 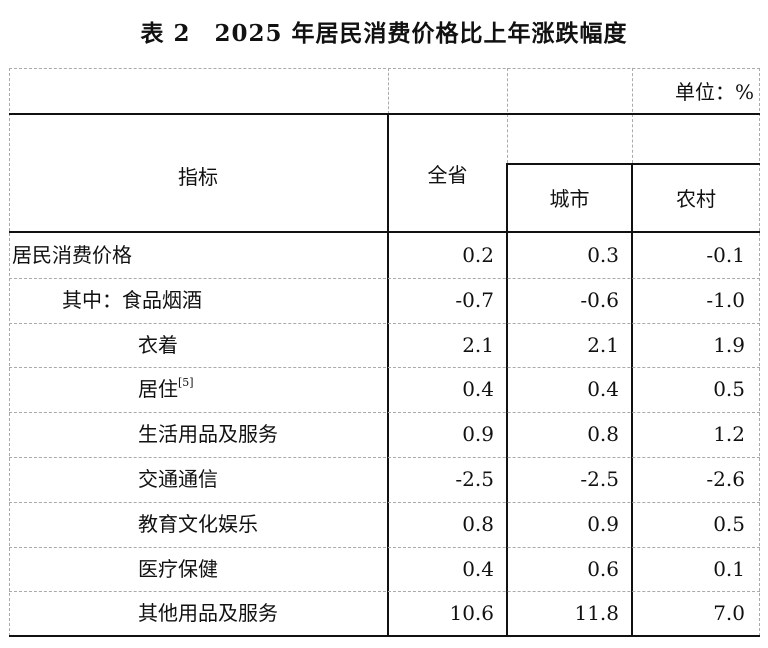 I want to click on province-value: 0.8, so click(x=478, y=524).